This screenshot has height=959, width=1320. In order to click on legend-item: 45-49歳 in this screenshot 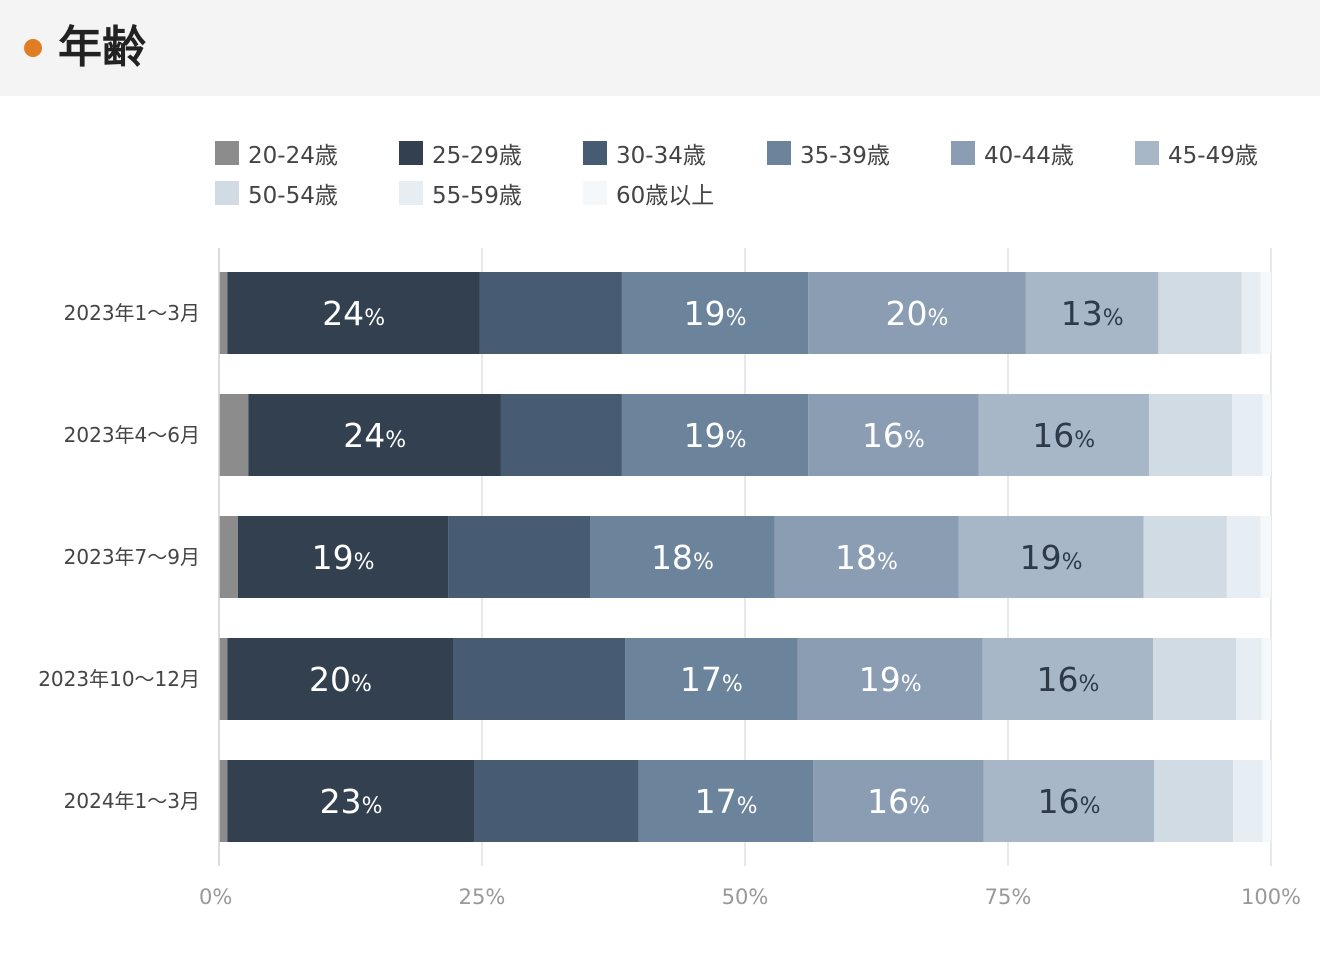, I will do `click(1196, 153)`.